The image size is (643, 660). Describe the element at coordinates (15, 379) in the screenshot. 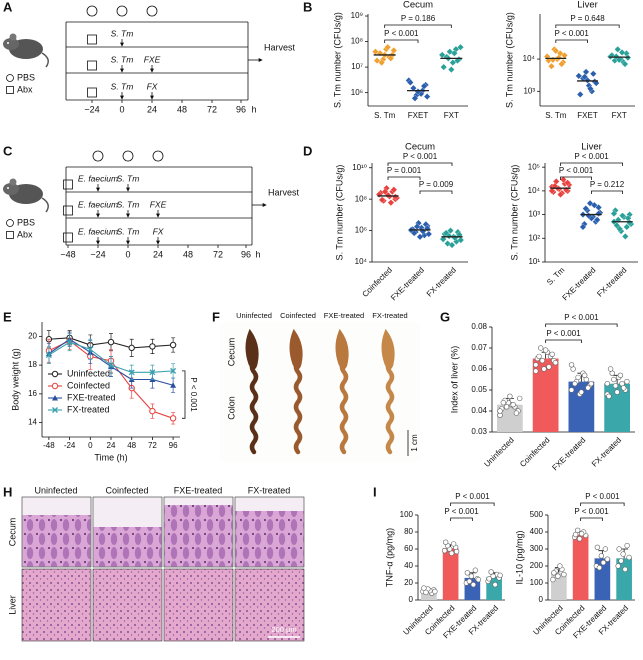

I see `y-axis-label: Body weight (g)` at that location.